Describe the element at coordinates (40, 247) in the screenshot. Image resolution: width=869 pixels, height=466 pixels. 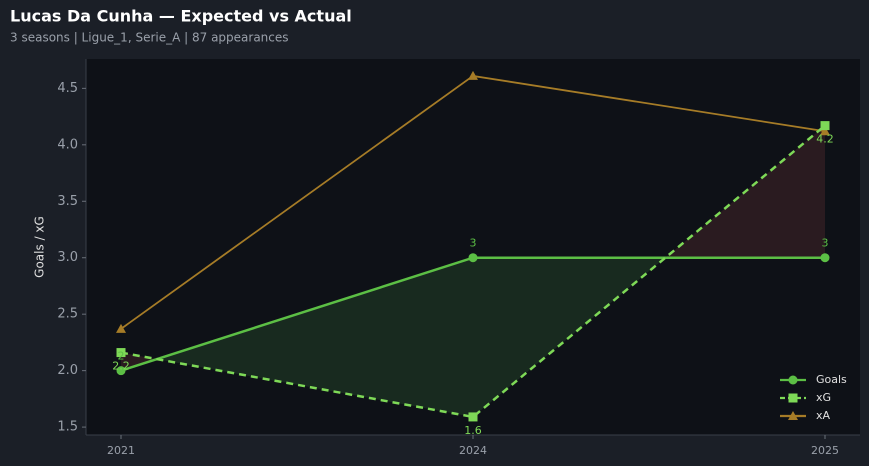
I see `y-axis-label: Goals / xG` at that location.